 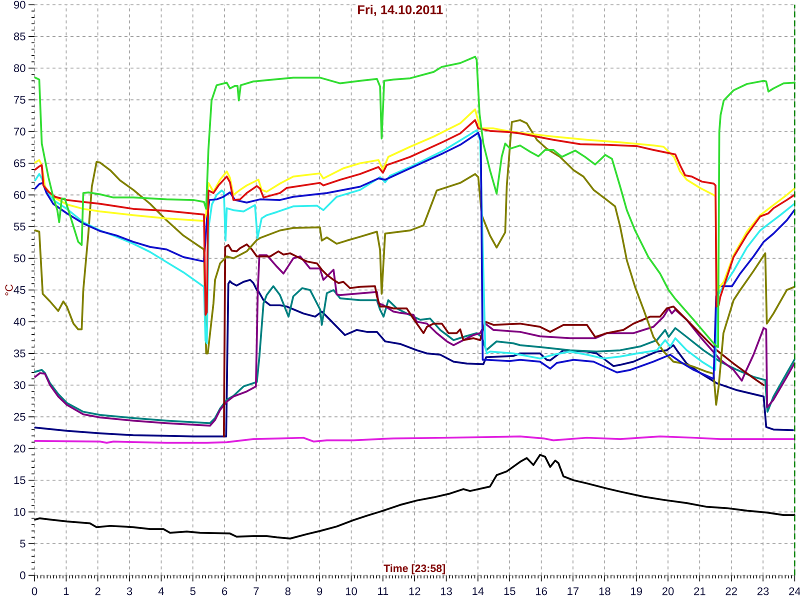 What do you see at coordinates (351, 591) in the screenshot?
I see `x-tick-label: 10` at bounding box center [351, 591].